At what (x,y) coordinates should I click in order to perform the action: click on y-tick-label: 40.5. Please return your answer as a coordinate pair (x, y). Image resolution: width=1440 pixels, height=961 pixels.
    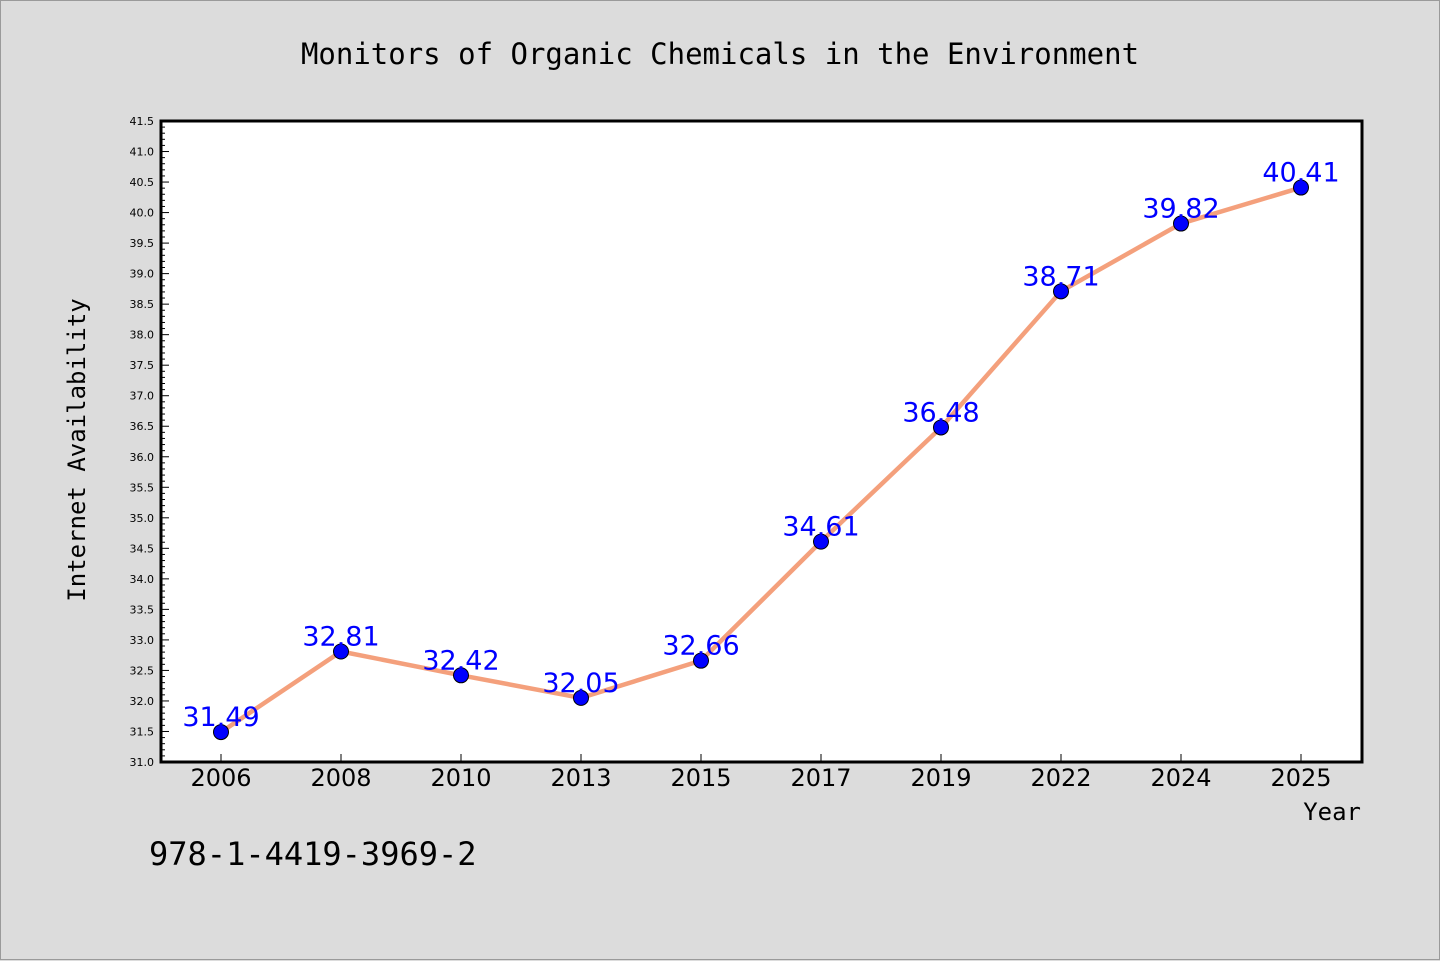
    Looking at the image, I should click on (142, 182).